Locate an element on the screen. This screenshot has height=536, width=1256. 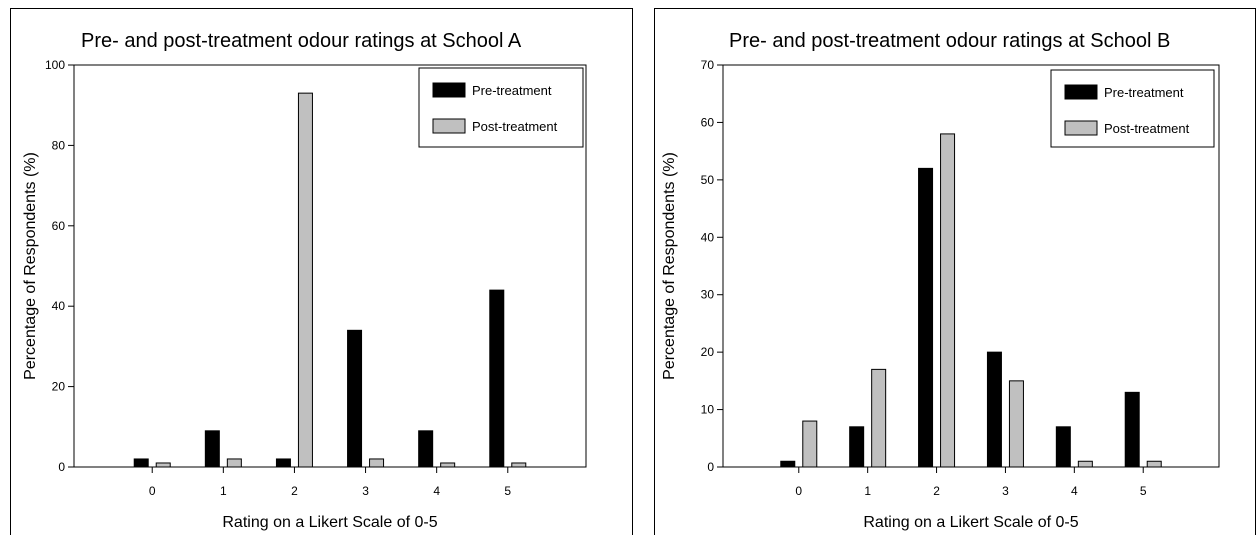
y-tick-label: 100 is located at coordinates (55, 65).